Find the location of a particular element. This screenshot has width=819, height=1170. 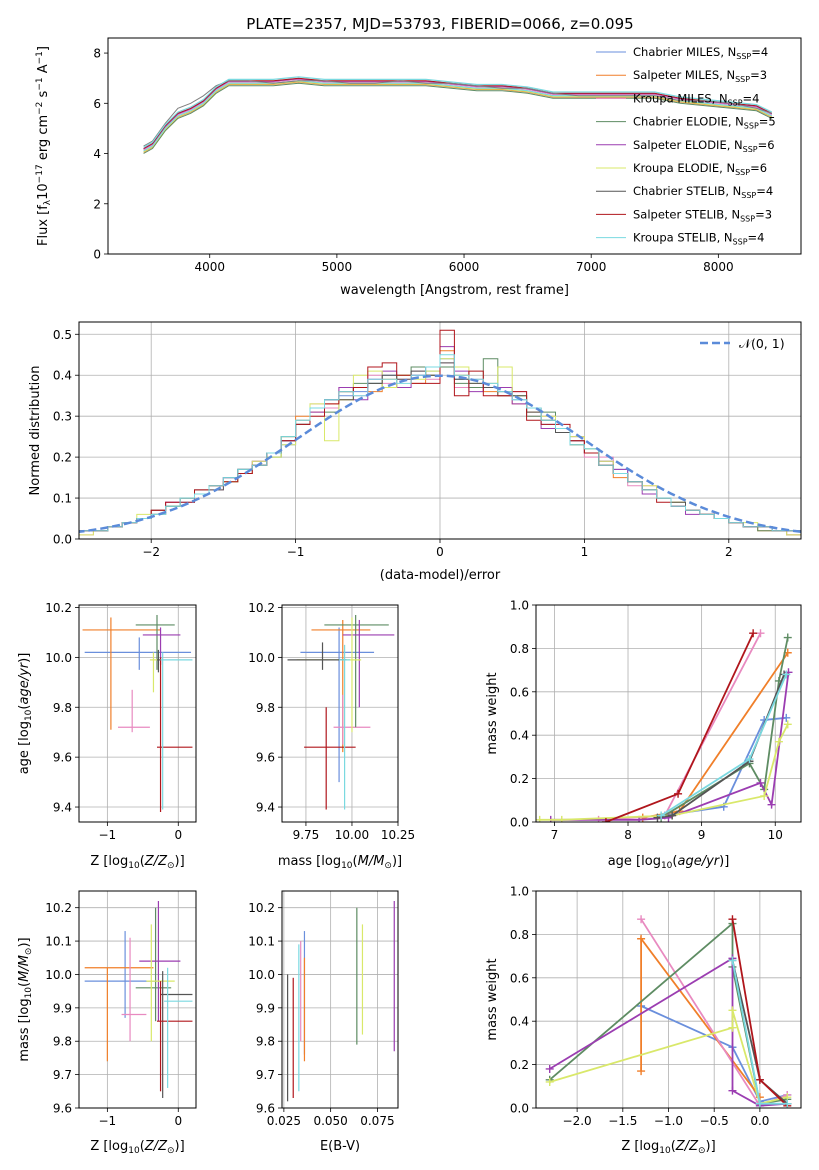

legend-entry: Kroupa ELODIE, NSSP=6 is located at coordinates (700, 169).